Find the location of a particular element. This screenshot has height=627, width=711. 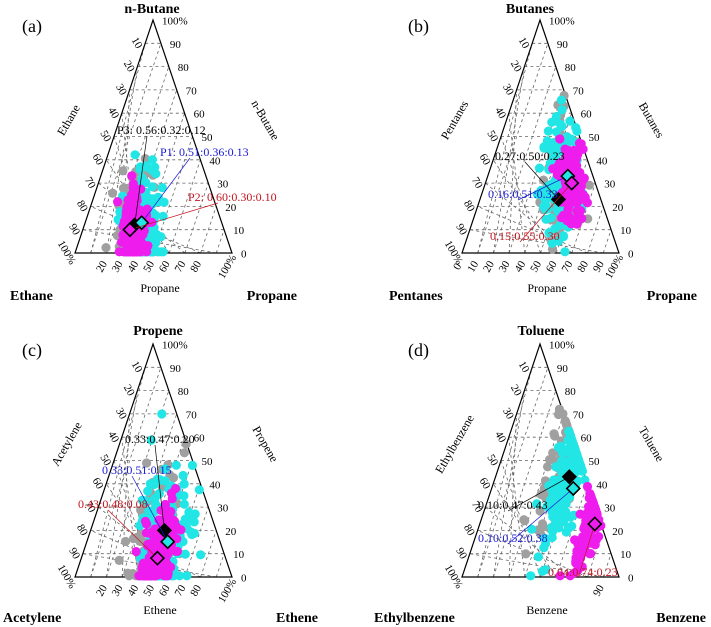

mean-label-red: 0.43:0.48:0.08 is located at coordinates (113, 504).